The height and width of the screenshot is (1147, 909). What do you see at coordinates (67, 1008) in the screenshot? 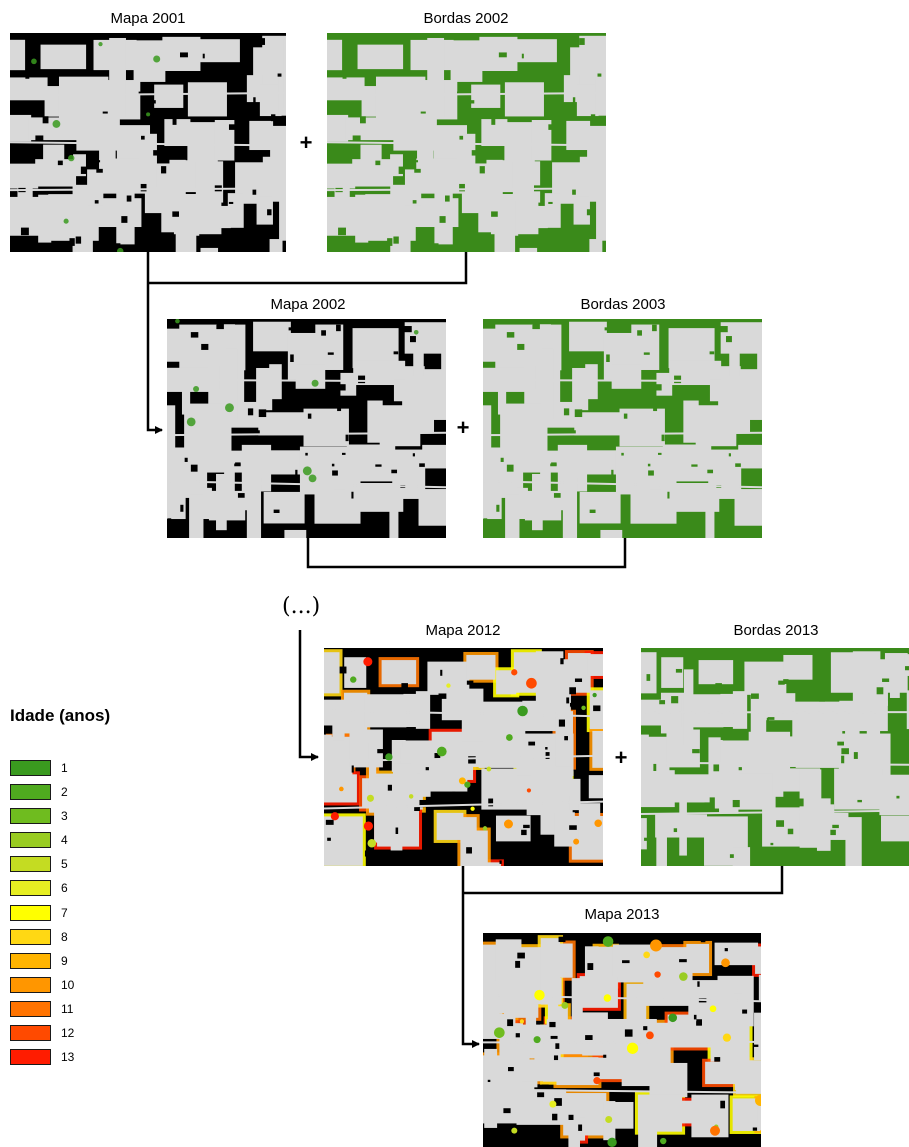
I see `legend-label: 11` at bounding box center [67, 1008].